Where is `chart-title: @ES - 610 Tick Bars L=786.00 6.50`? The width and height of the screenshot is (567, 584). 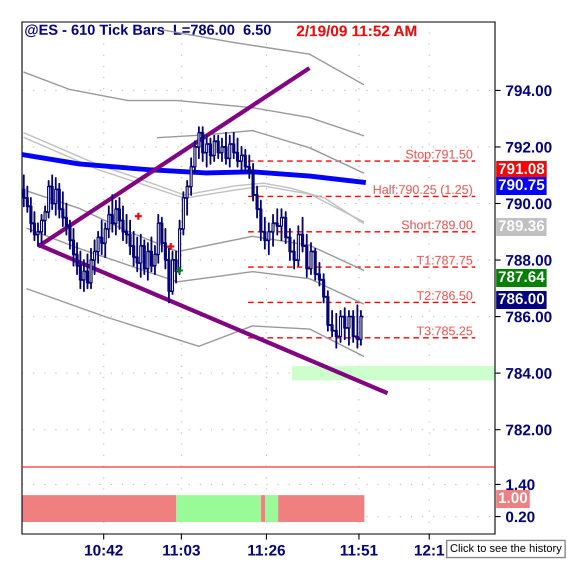 chart-title: @ES - 610 Tick Bars L=786.00 6.50 is located at coordinates (148, 31).